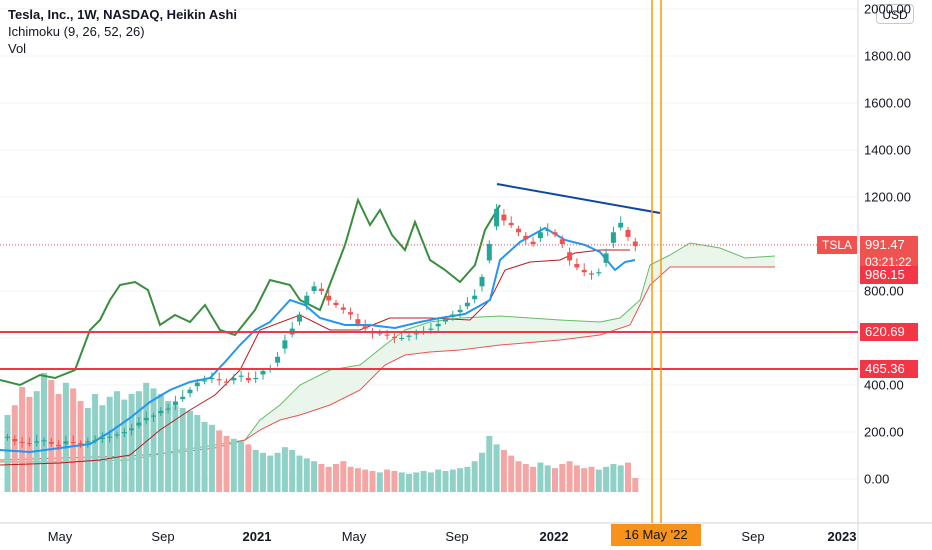  What do you see at coordinates (76, 31) in the screenshot?
I see `legend-ichimoku: Ichimoku (9, 26, 52, 26)` at bounding box center [76, 31].